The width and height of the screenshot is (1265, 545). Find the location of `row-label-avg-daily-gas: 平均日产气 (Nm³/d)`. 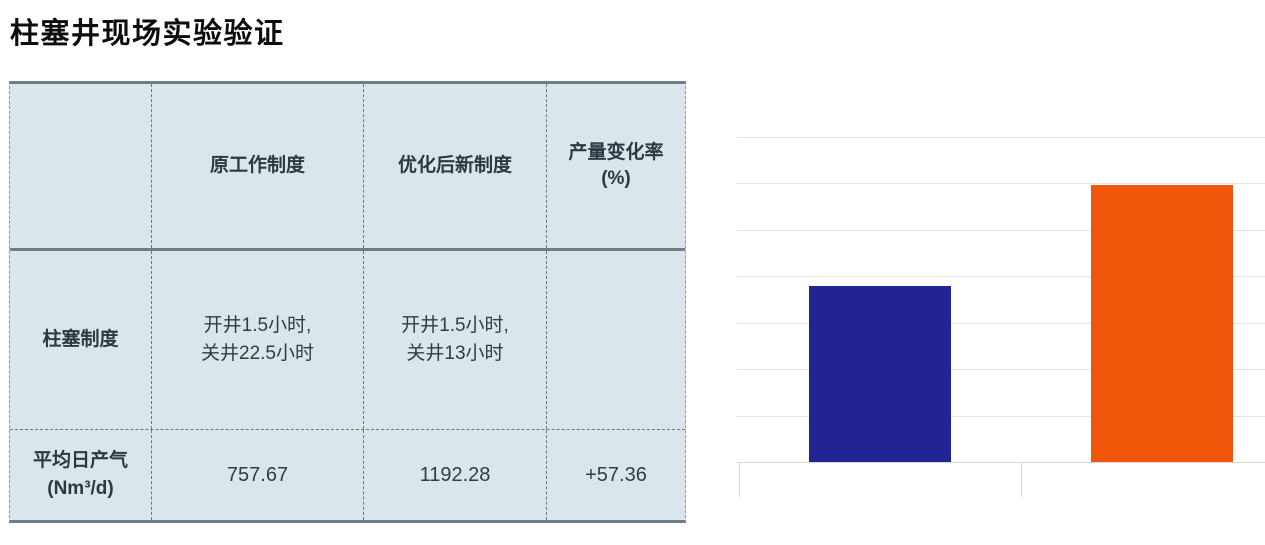

row-label-avg-daily-gas: 平均日产气 (Nm³/d) is located at coordinates (81, 475).